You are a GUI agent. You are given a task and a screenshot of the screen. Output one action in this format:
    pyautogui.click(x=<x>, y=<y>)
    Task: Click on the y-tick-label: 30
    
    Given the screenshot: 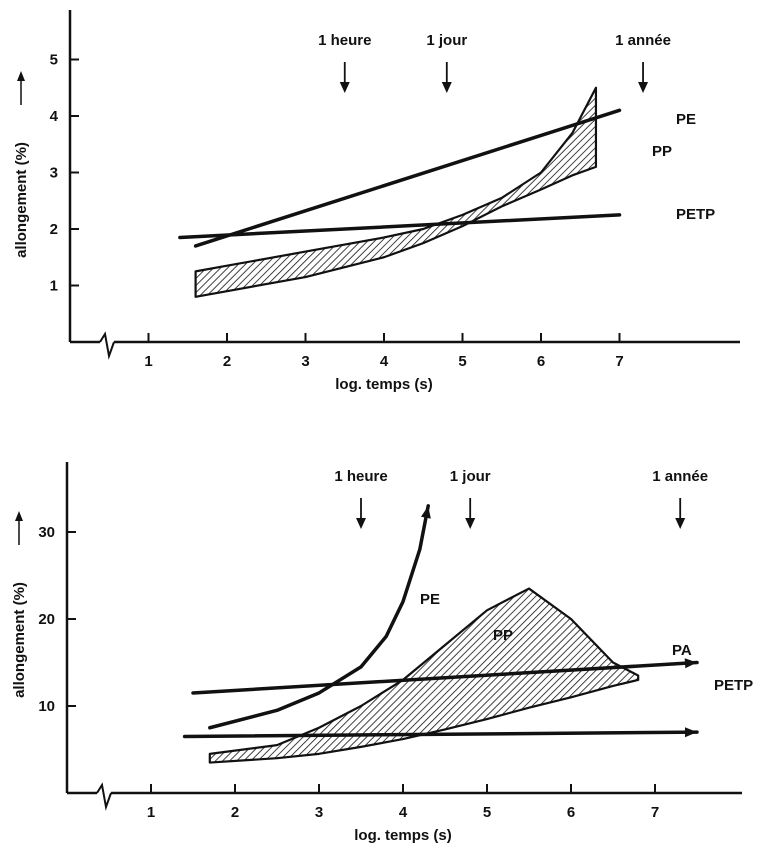 What is the action you would take?
    pyautogui.click(x=46, y=532)
    